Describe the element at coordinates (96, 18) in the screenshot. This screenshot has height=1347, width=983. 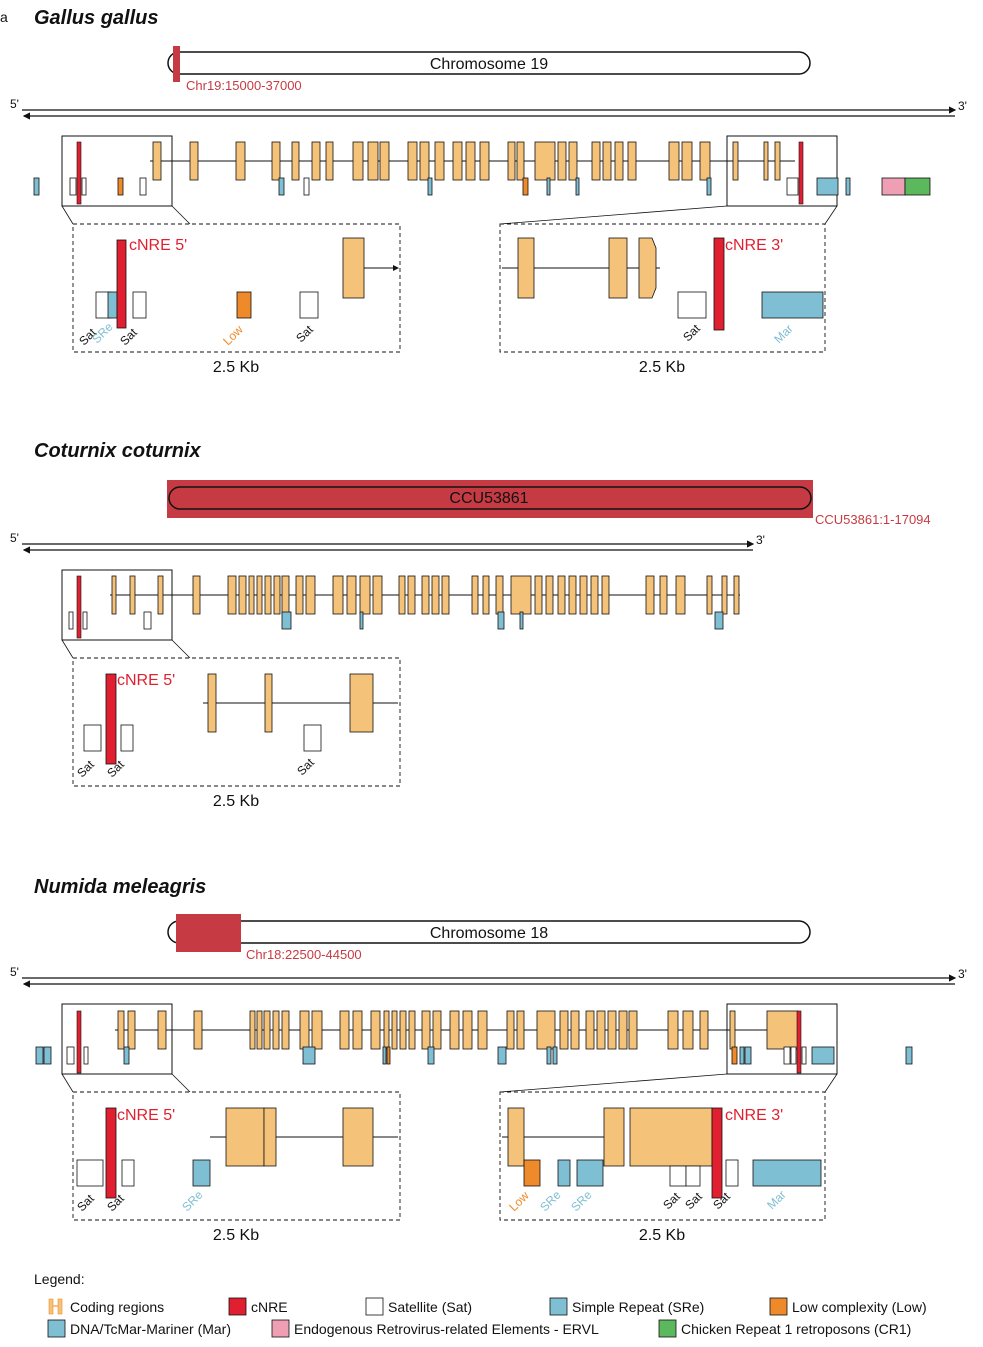
I see `species-title: Gallus gallus` at that location.